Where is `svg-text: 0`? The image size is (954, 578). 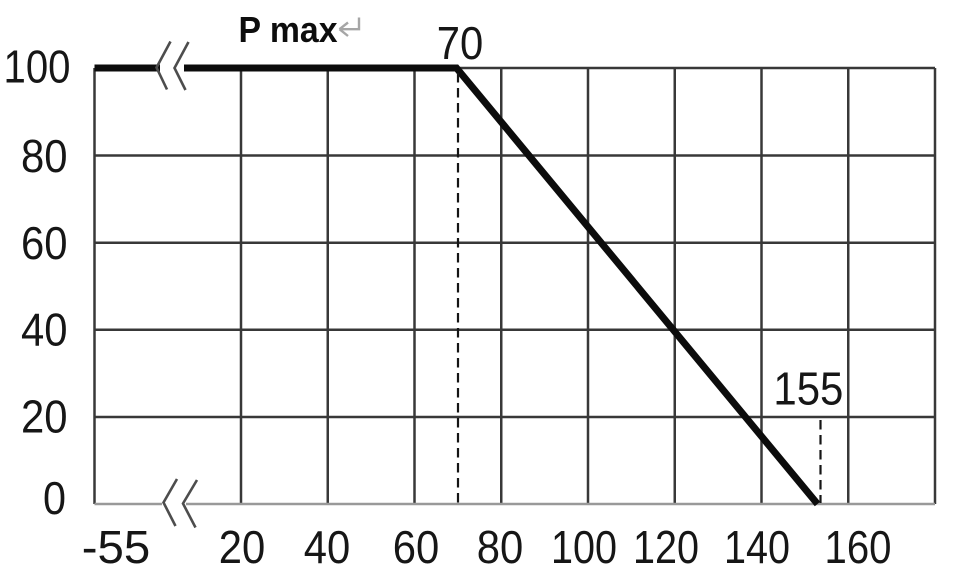
svg-text: 0 is located at coordinates (54, 498).